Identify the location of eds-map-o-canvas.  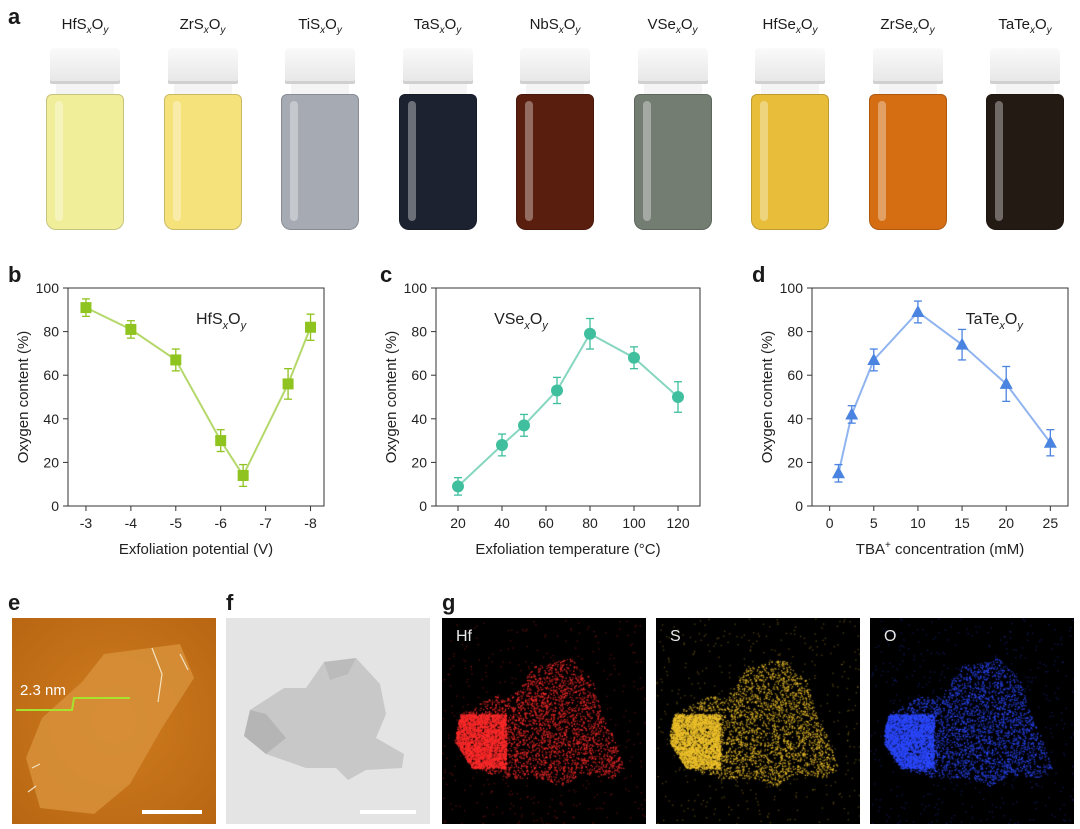
(972, 721).